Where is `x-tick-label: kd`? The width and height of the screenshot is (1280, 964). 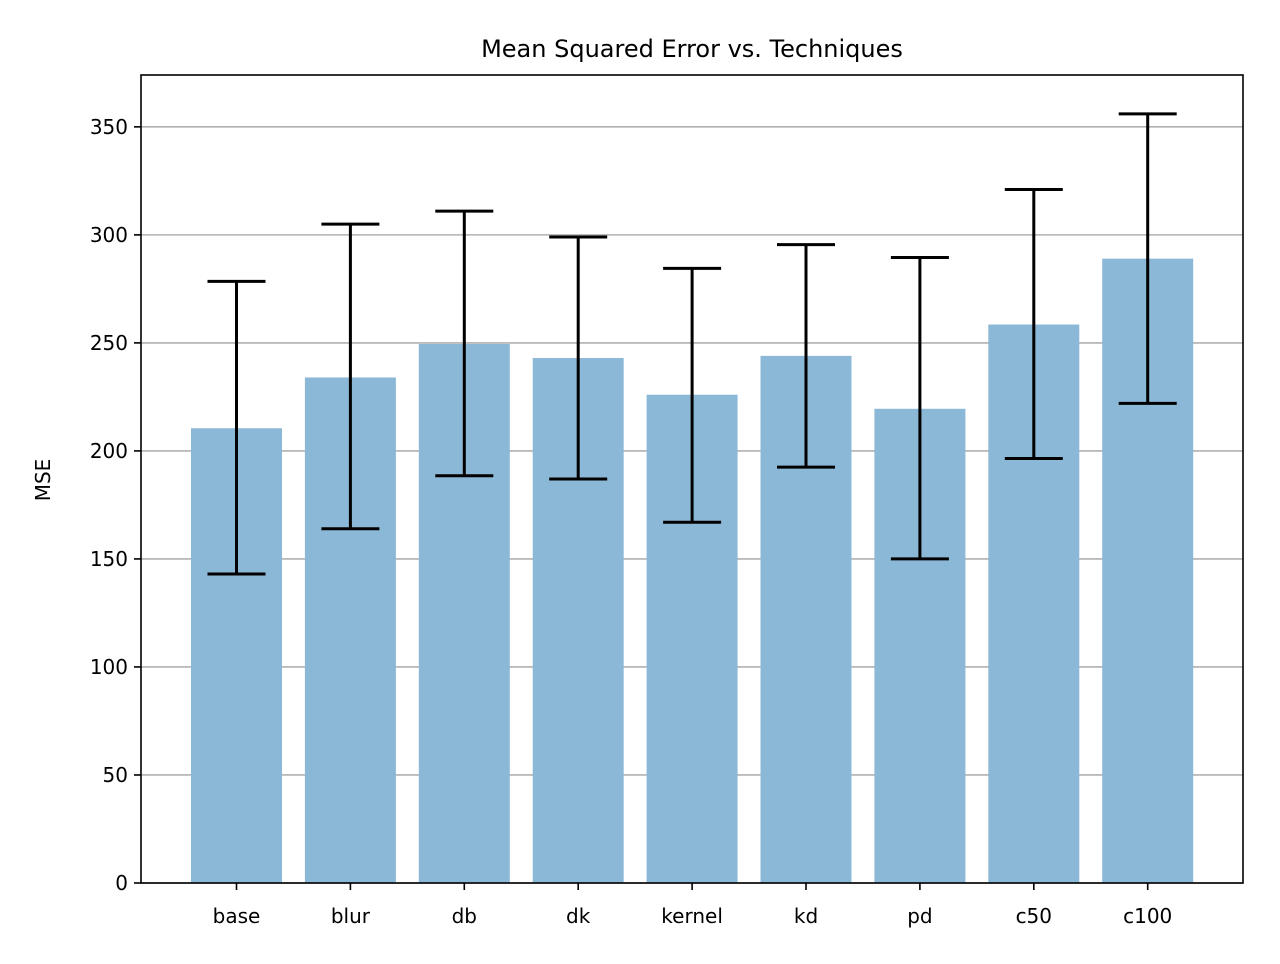
x-tick-label: kd is located at coordinates (806, 916).